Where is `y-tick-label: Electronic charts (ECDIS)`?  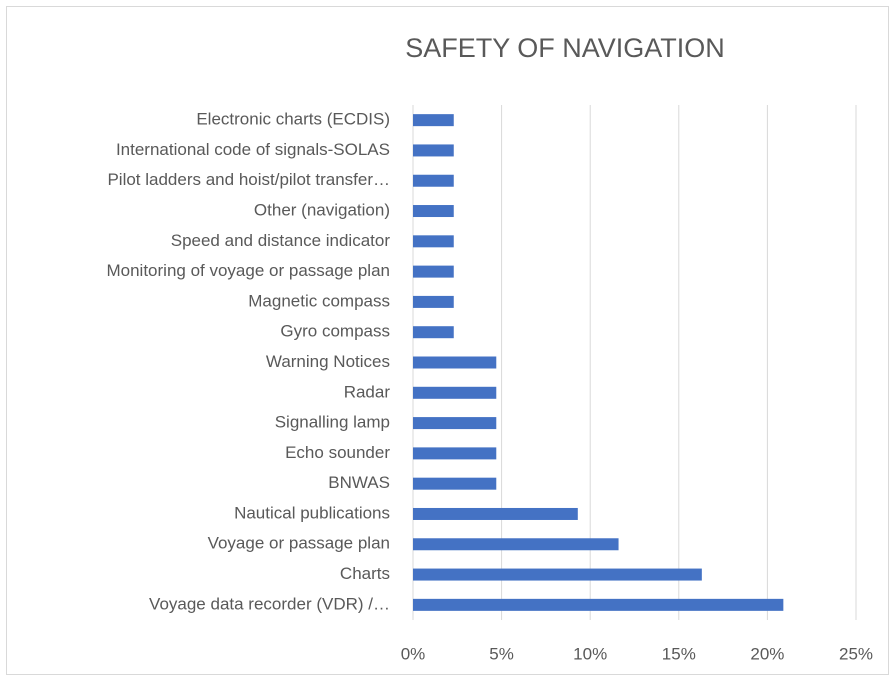
y-tick-label: Electronic charts (ECDIS) is located at coordinates (293, 119).